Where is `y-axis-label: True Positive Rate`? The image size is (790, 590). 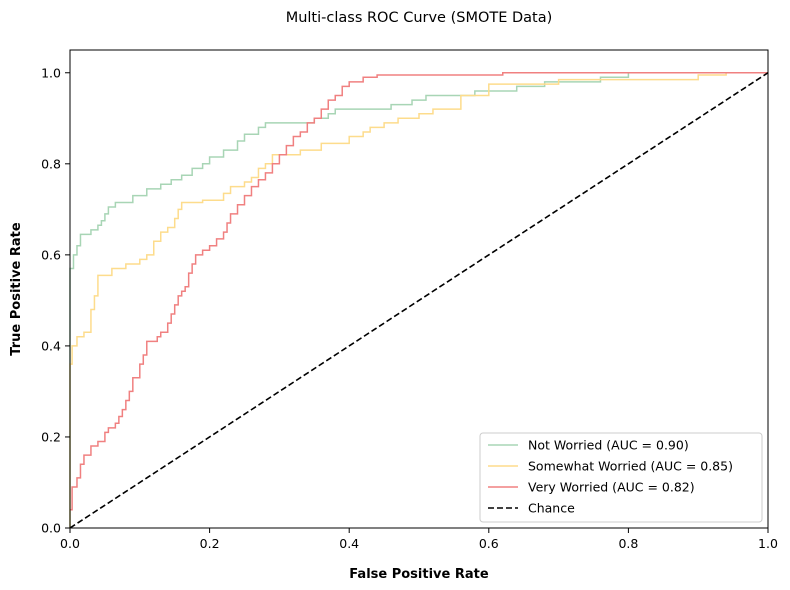
y-axis-label: True Positive Rate is located at coordinates (16, 289).